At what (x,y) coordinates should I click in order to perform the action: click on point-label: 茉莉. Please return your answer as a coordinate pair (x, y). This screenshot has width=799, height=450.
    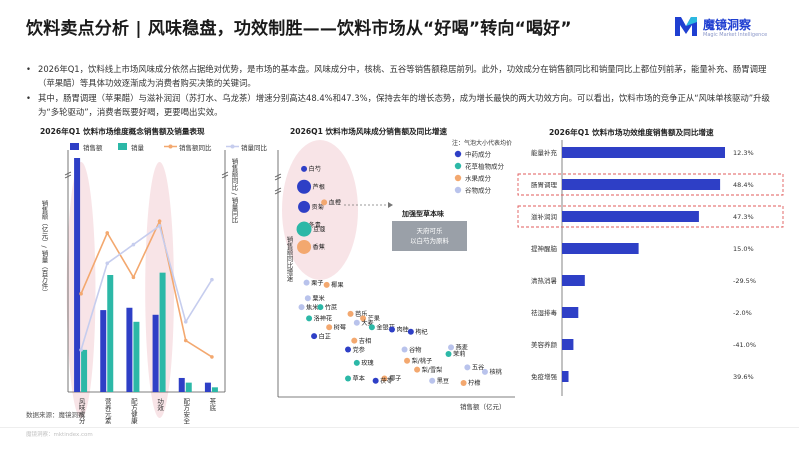
    Looking at the image, I should click on (459, 354).